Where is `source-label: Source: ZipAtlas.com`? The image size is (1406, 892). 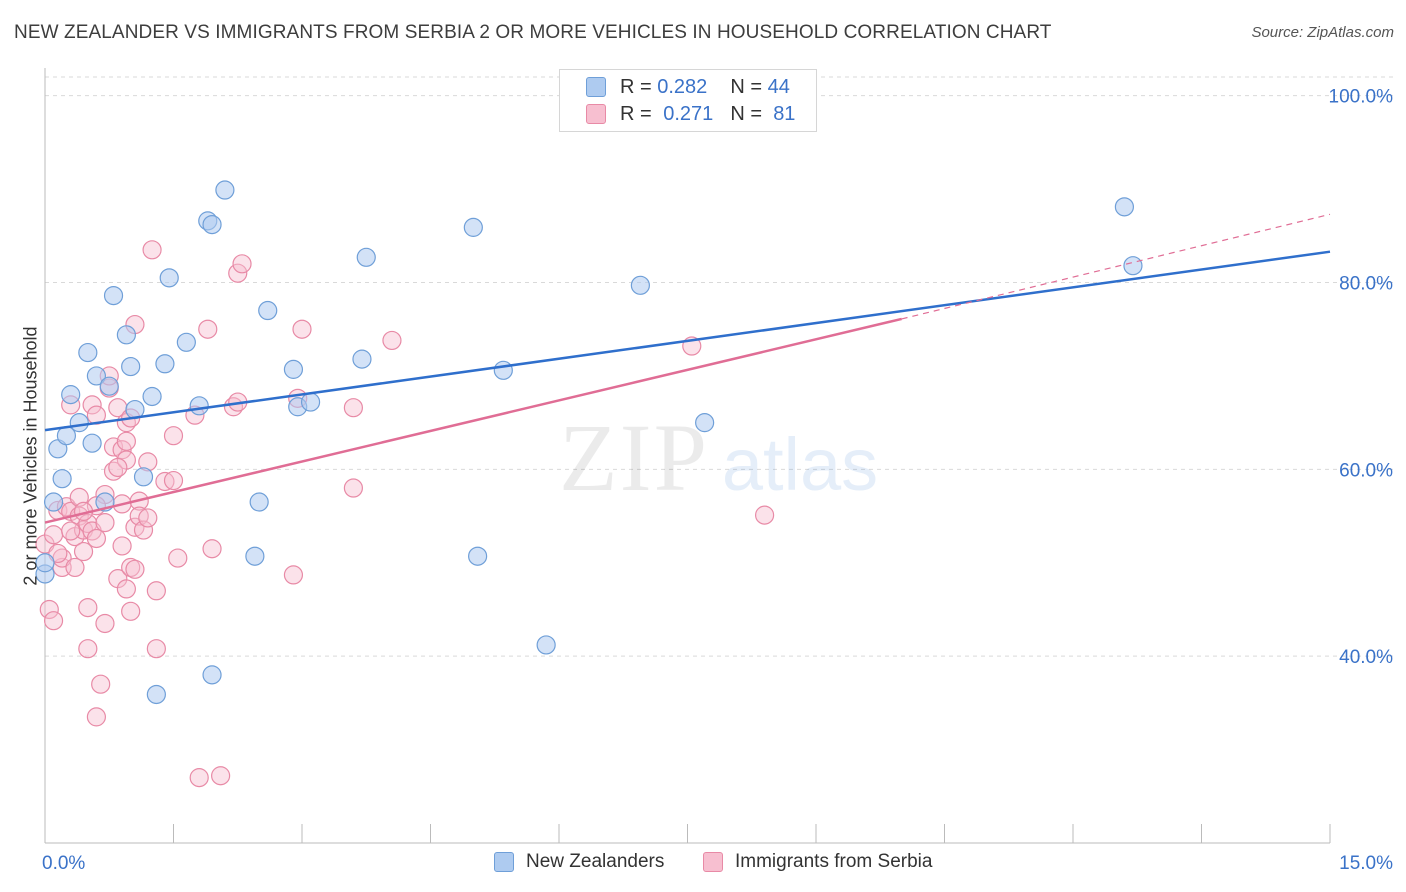 source-label: Source: ZipAtlas.com is located at coordinates (1322, 32).